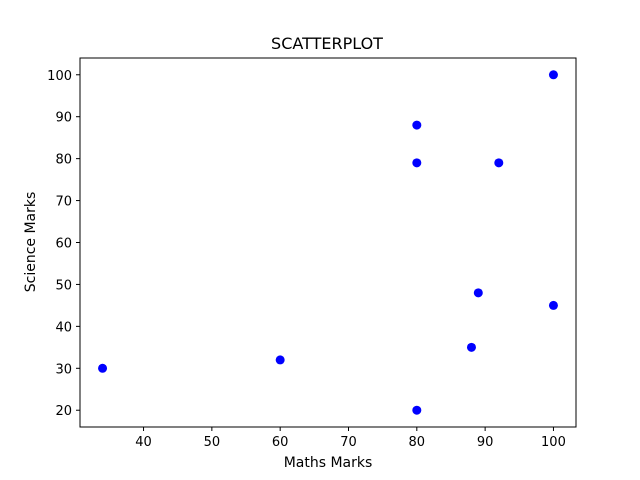 Image resolution: width=640 pixels, height=480 pixels. Describe the element at coordinates (212, 442) in the screenshot. I see `x-tick-label: 50` at that location.